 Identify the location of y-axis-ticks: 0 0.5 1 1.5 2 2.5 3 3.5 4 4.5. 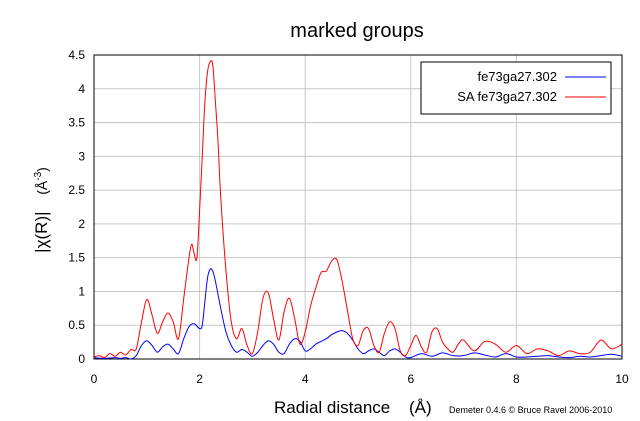
(76, 207).